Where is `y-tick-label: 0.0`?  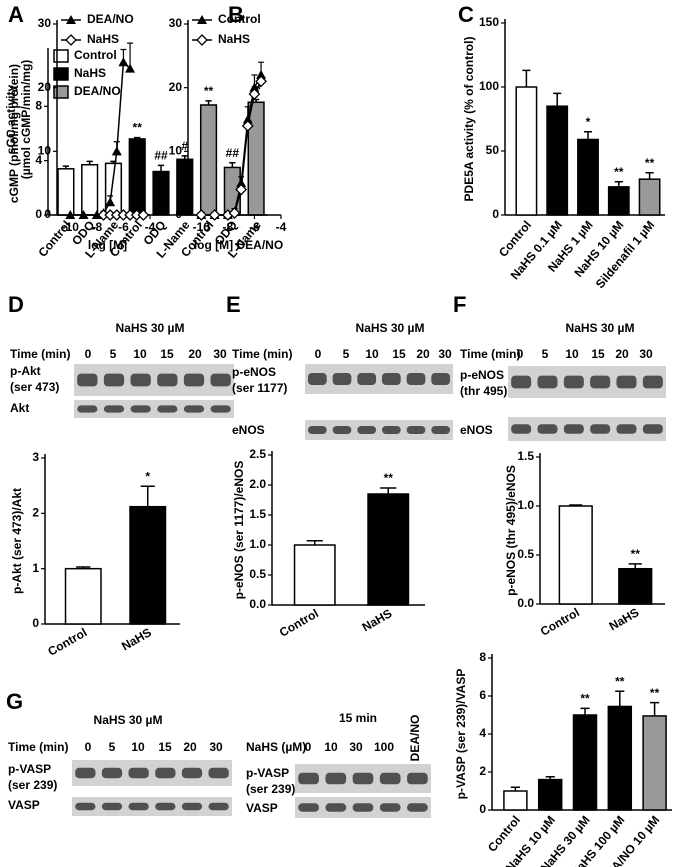
y-tick-label: 0.0 is located at coordinates (525, 603).